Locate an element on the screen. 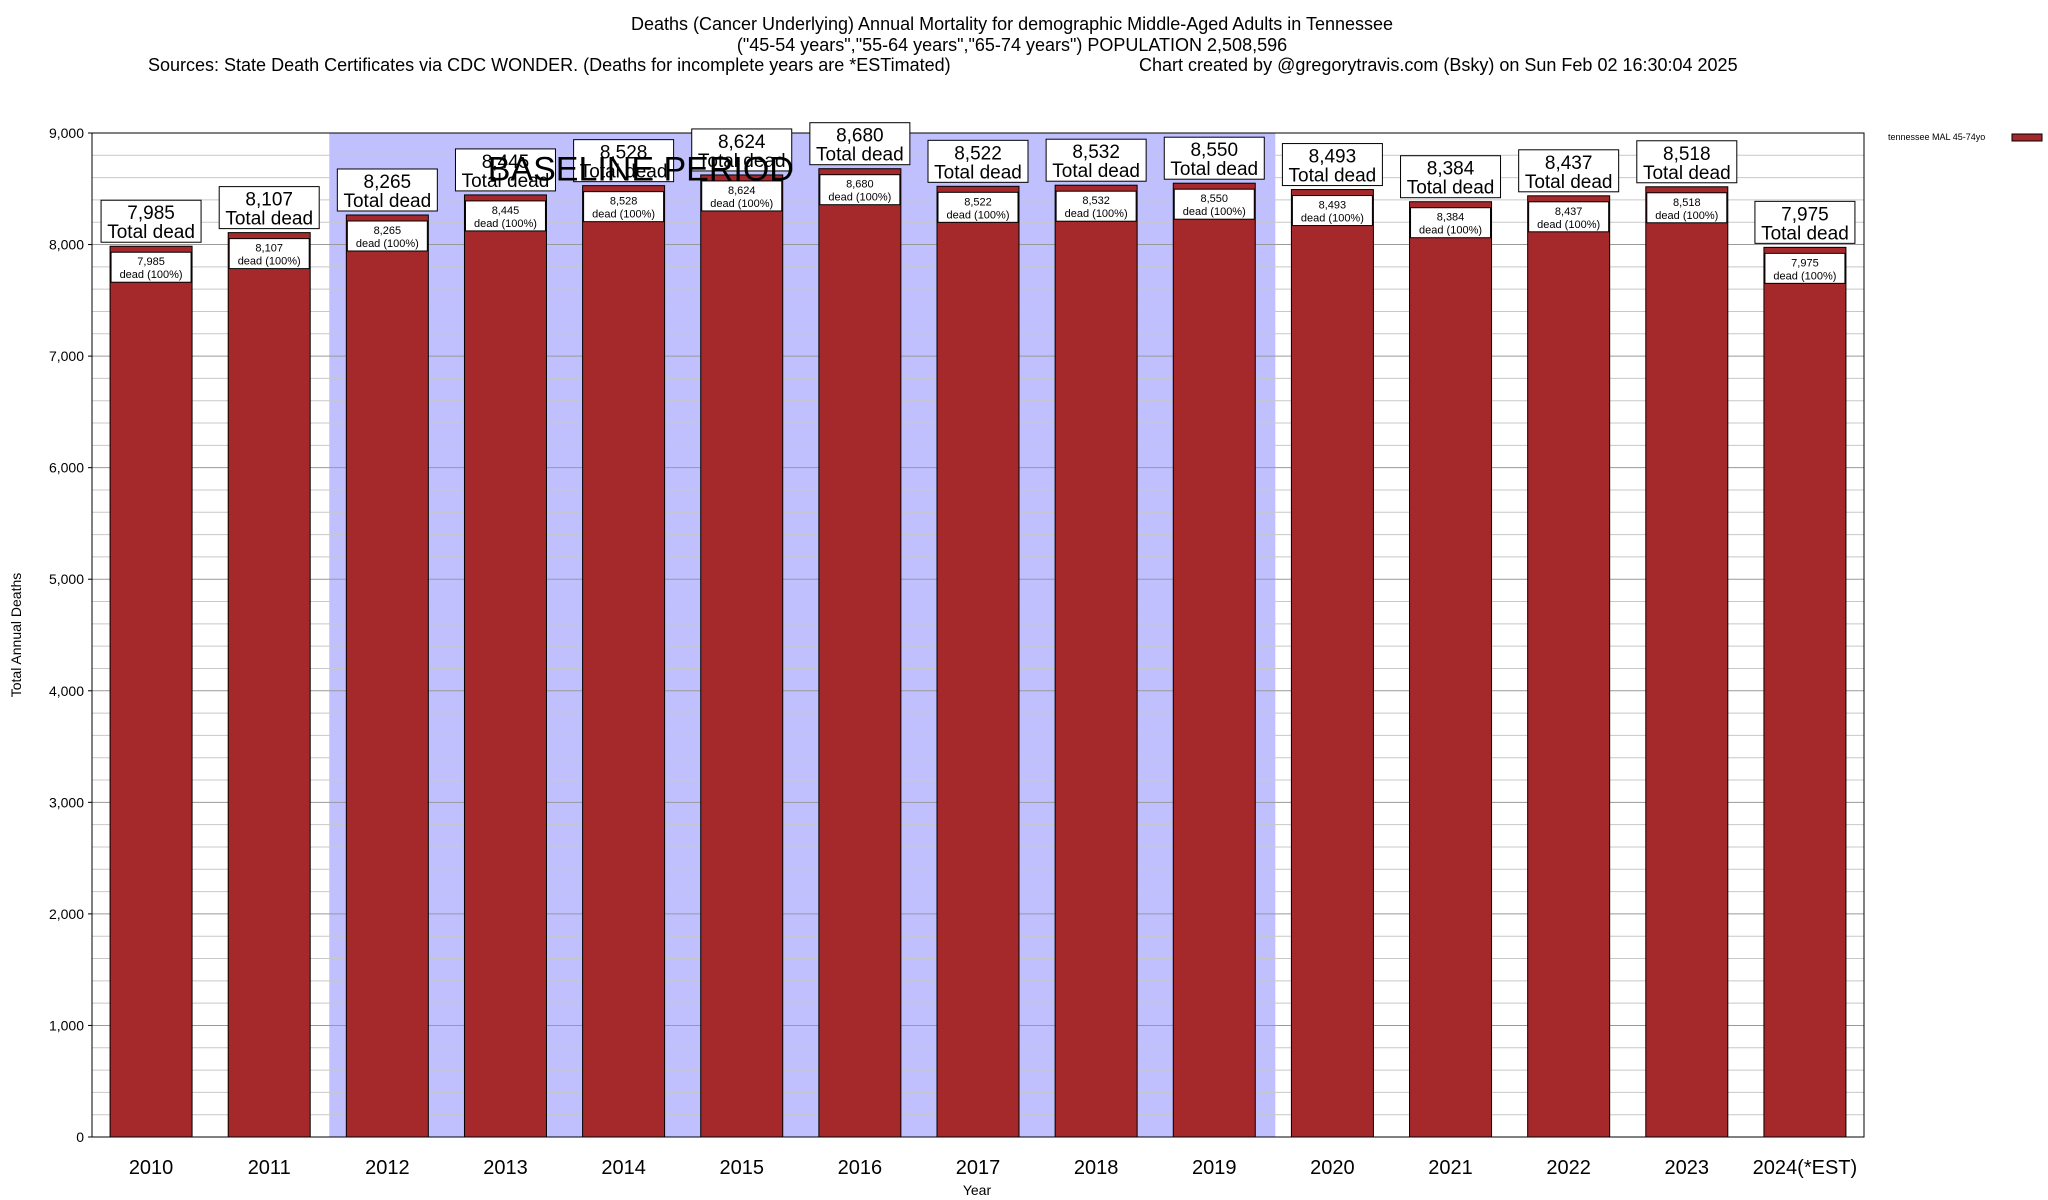 The image size is (2048, 1200). baseline-period-label: BASELINE PERIOD is located at coordinates (641, 170).